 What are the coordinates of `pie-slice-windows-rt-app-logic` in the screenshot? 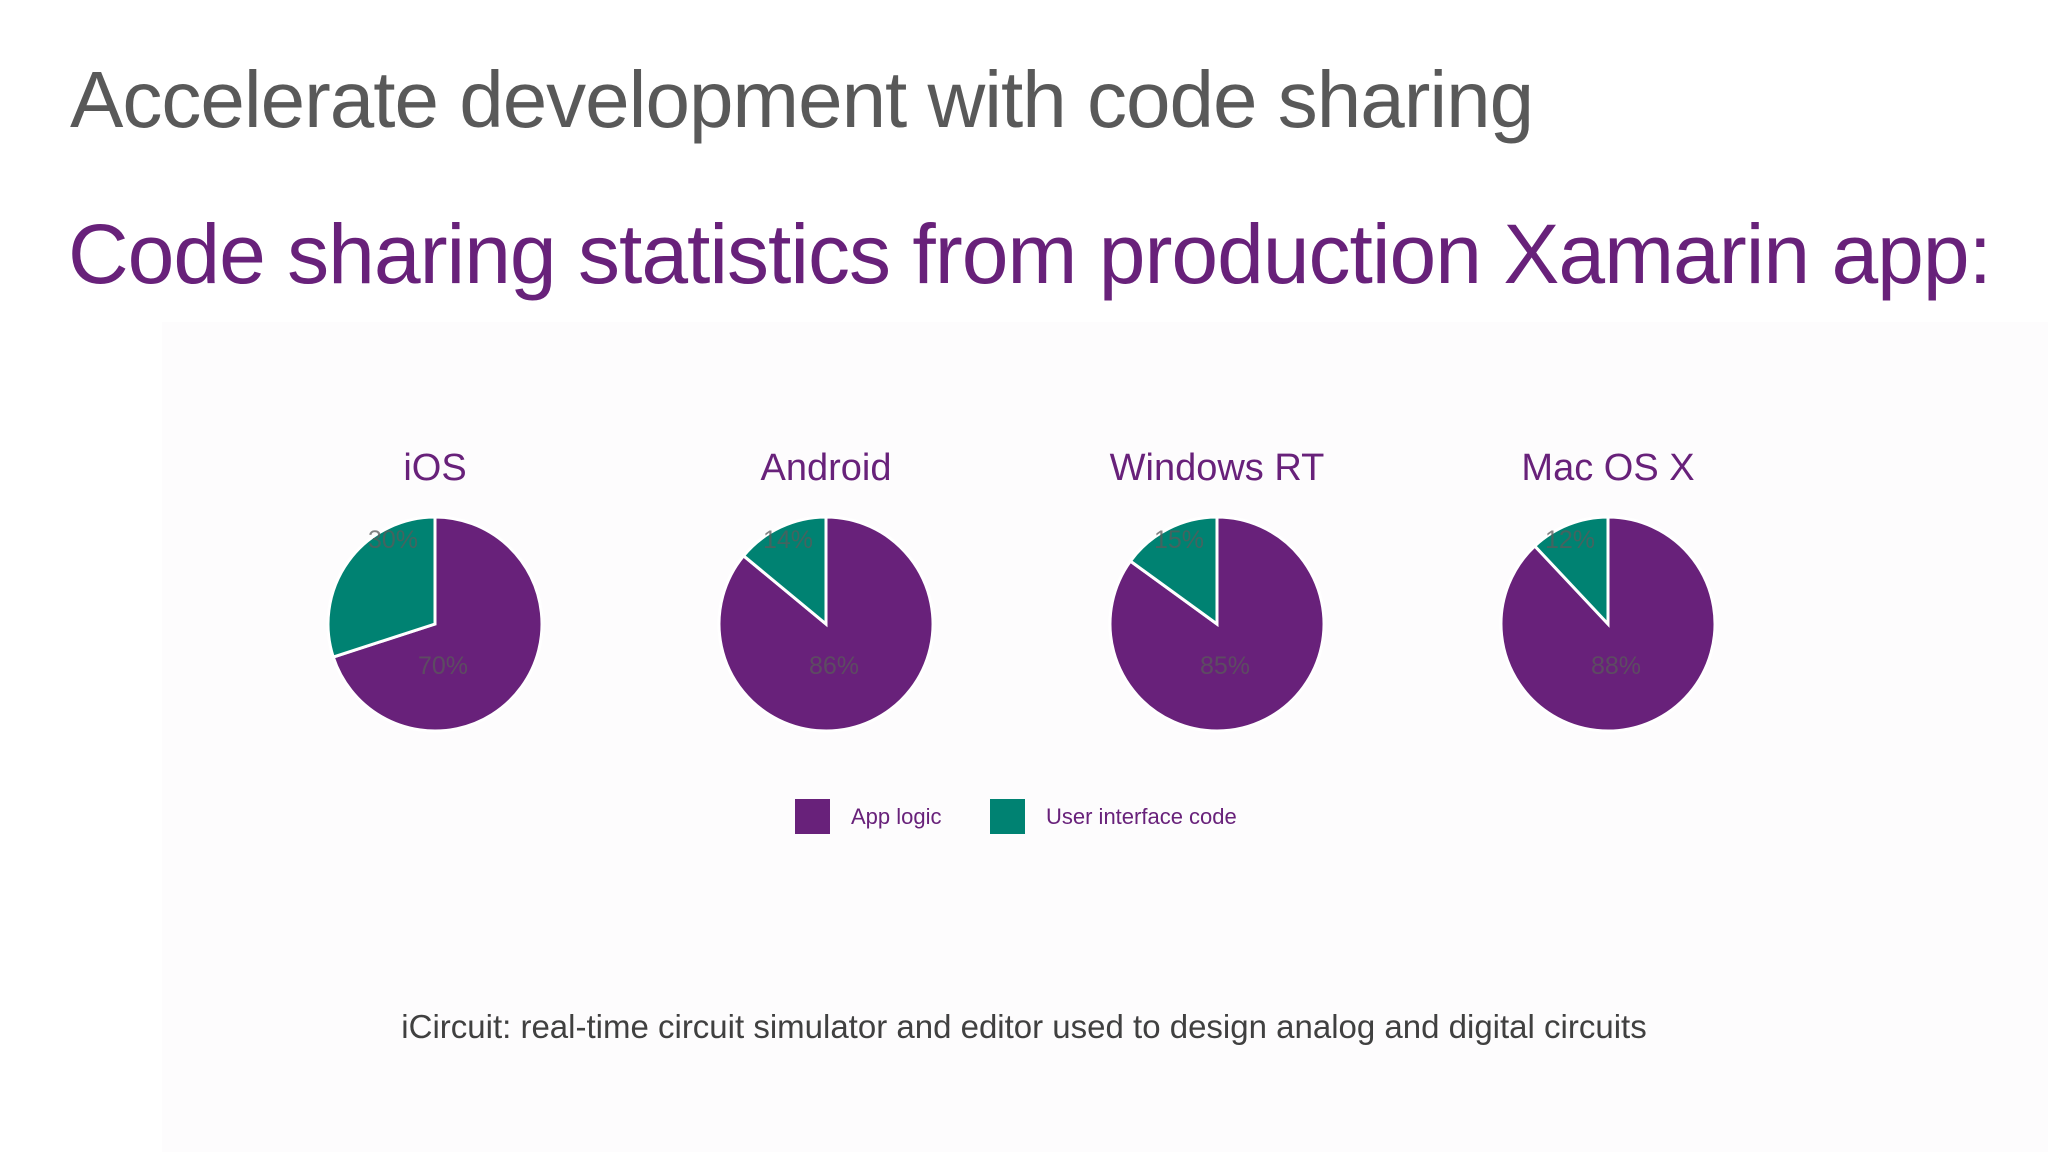 It's located at (1217, 624).